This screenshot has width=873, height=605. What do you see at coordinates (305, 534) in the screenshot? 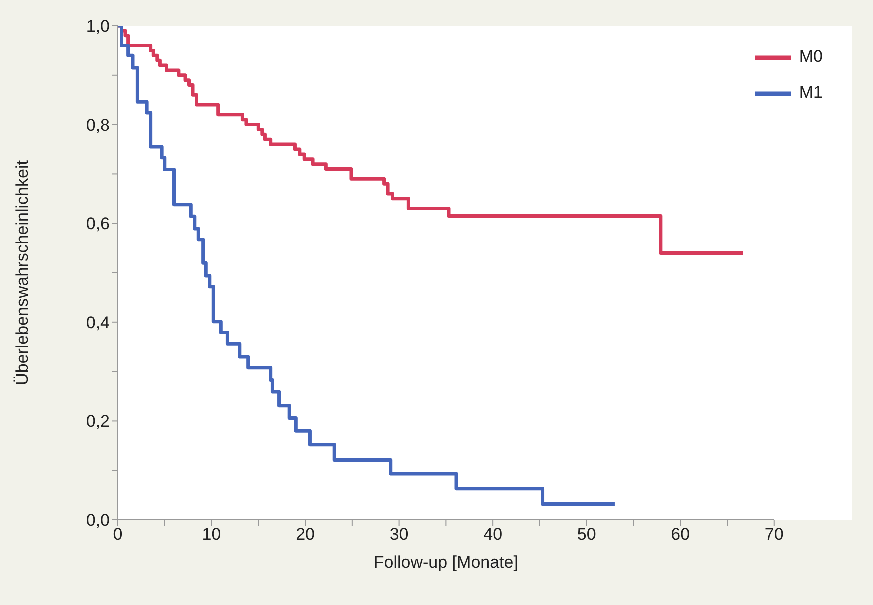
I see `x-tick-label: 20` at bounding box center [305, 534].